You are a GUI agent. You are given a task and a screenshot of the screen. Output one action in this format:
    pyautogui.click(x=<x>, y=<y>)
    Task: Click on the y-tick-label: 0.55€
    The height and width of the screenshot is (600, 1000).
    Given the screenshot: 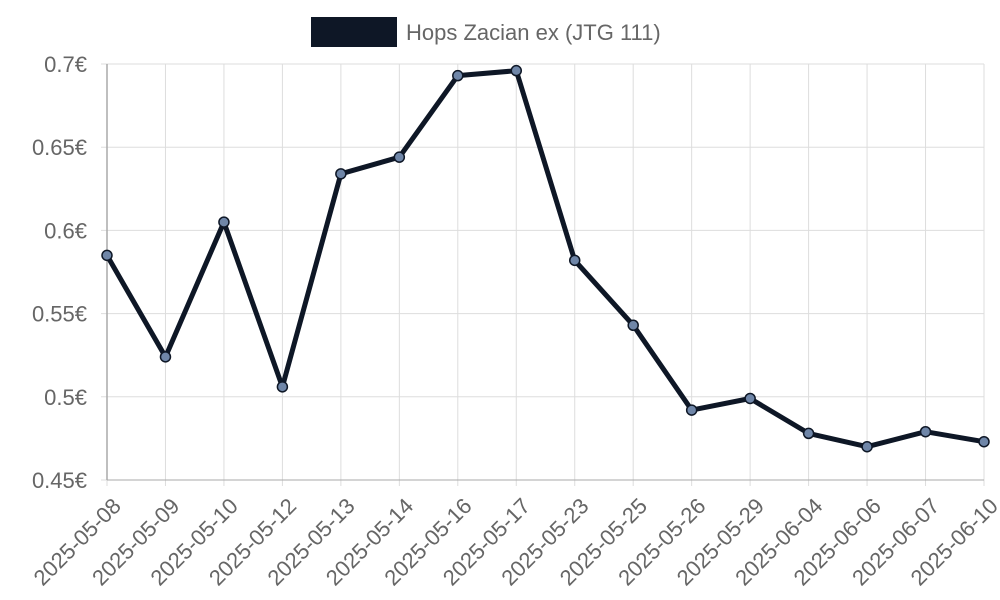 What is the action you would take?
    pyautogui.click(x=59, y=314)
    